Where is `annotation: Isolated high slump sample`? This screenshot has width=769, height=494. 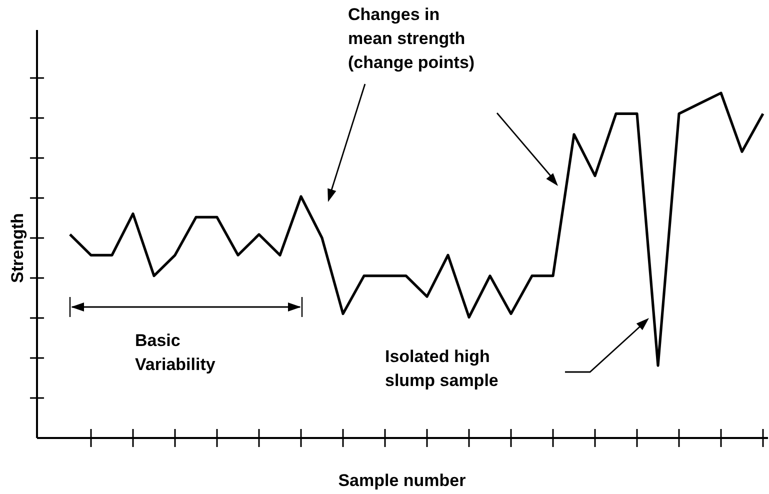 annotation: Isolated high slump sample is located at coordinates (441, 368).